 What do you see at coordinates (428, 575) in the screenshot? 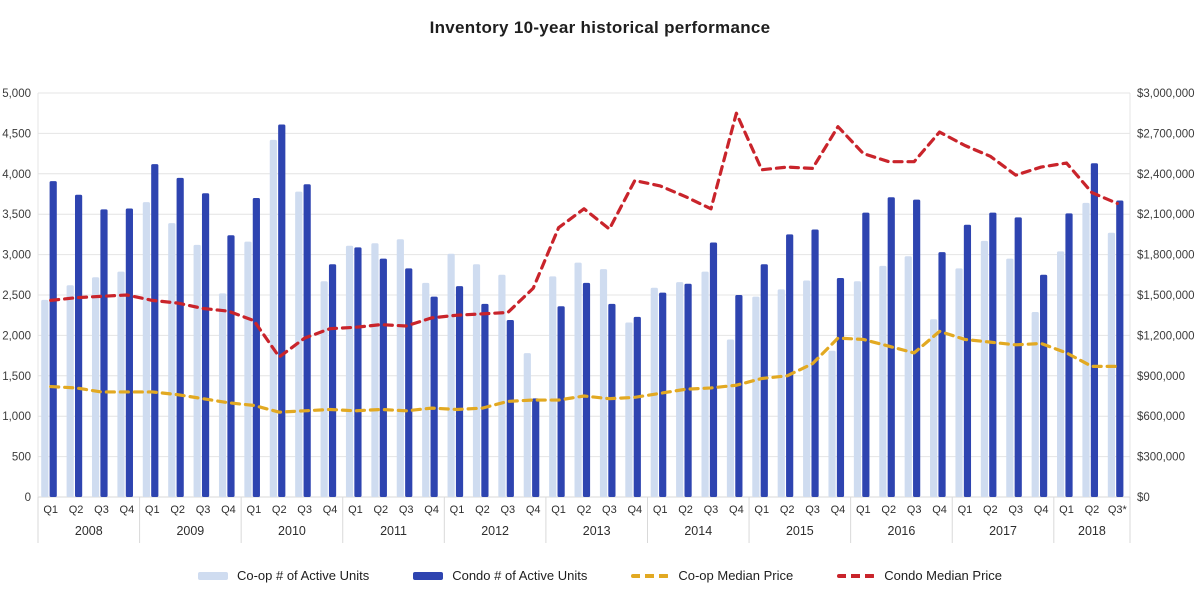
I see `condo-bar-swatch` at bounding box center [428, 575].